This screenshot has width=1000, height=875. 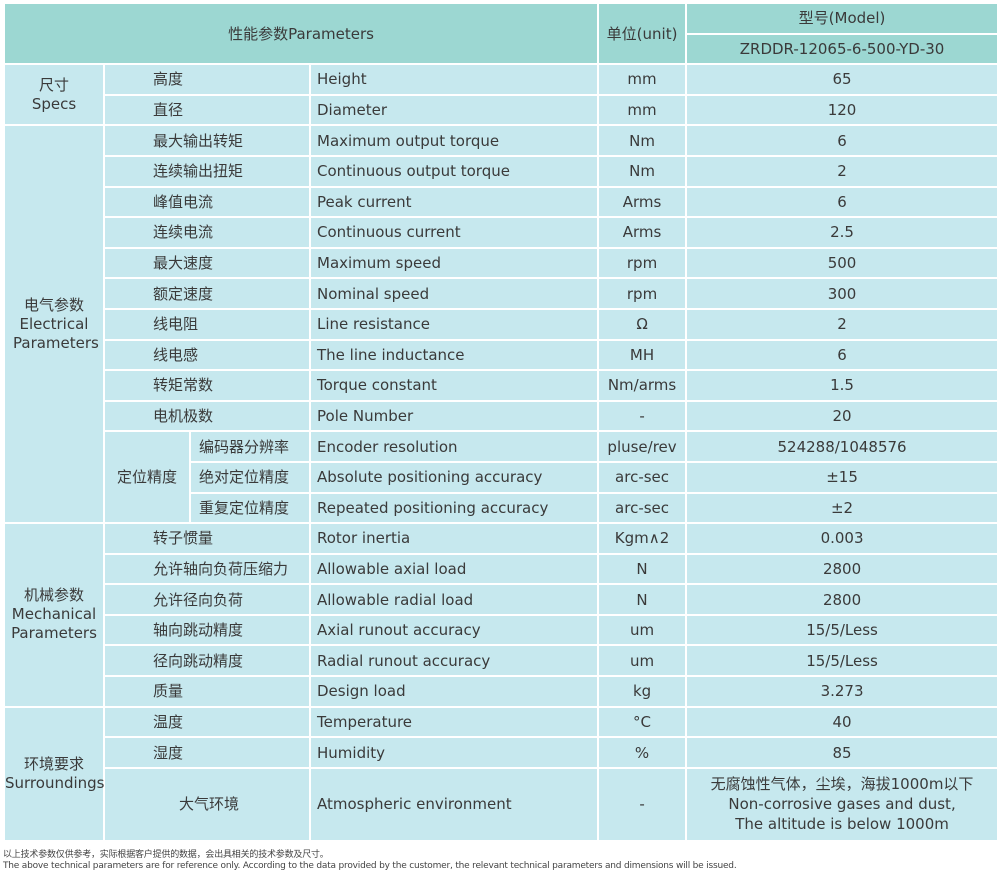 What do you see at coordinates (842, 722) in the screenshot?
I see `param-value: 40` at bounding box center [842, 722].